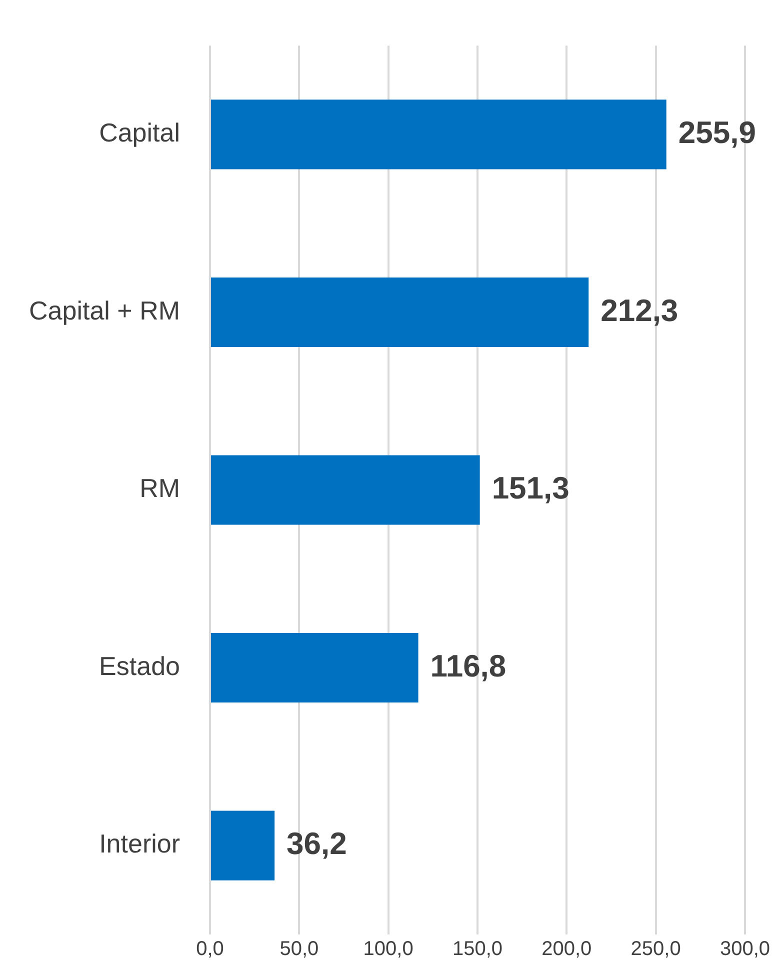 The width and height of the screenshot is (776, 980). Describe the element at coordinates (468, 666) in the screenshot. I see `data-label: 116,8` at that location.